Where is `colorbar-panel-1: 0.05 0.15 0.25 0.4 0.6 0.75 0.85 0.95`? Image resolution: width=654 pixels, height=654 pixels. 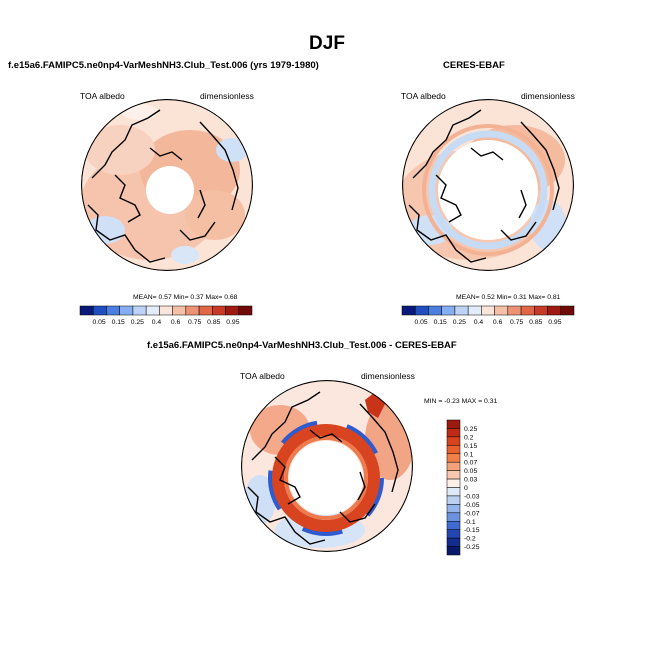 colorbar-panel-1: 0.05 0.15 0.25 0.4 0.6 0.75 0.85 0.95 is located at coordinates (166, 315).